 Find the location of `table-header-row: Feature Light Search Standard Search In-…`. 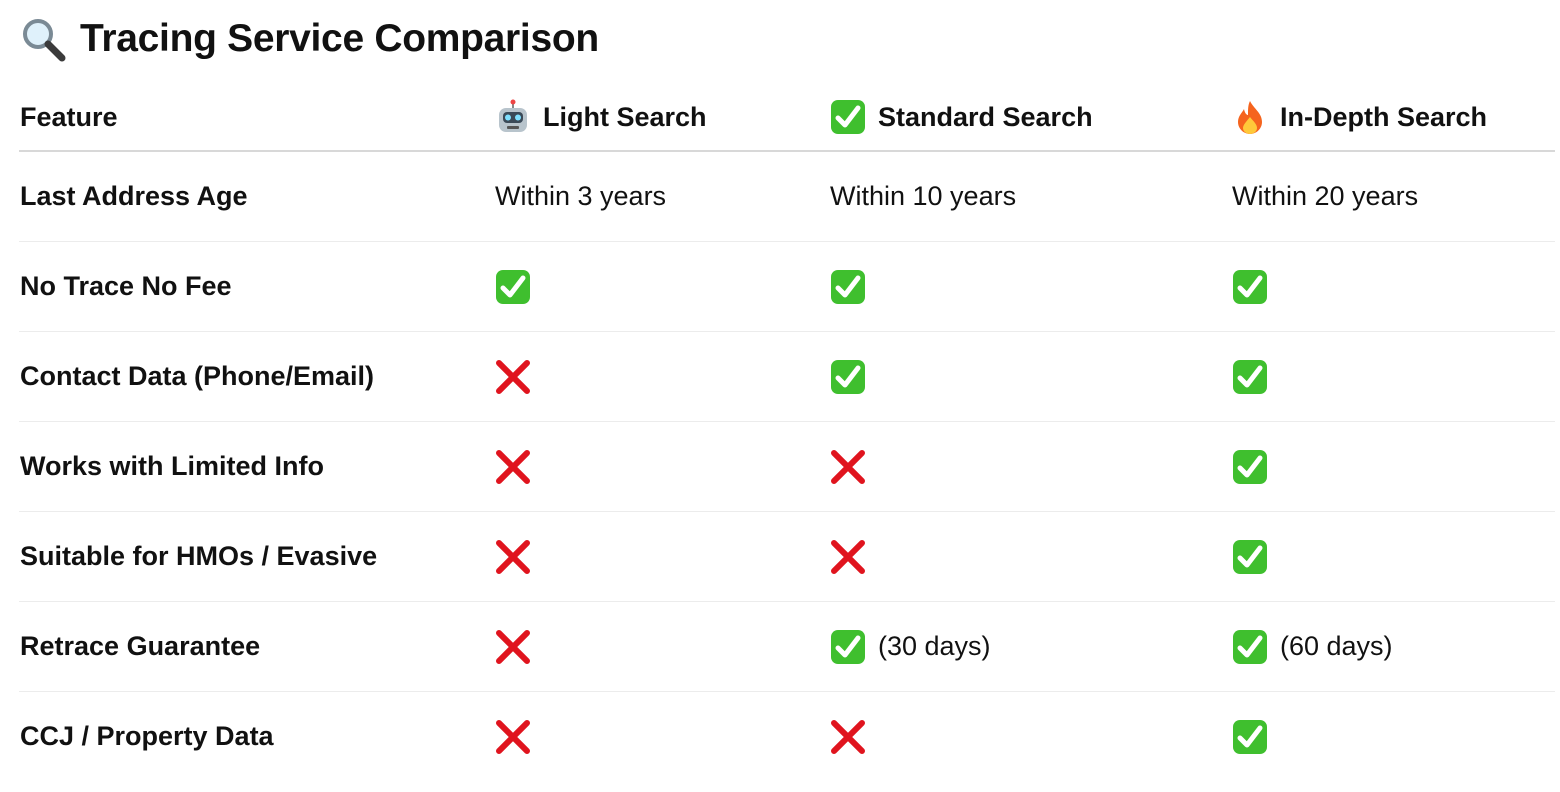

table-header-row: Feature Light Search Standard Search In-… is located at coordinates (787, 118).